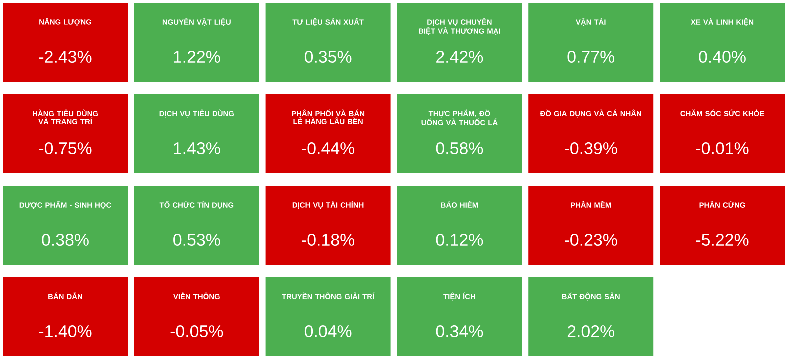 The height and width of the screenshot is (360, 800). I want to click on data-label: 1.22%, so click(197, 57).